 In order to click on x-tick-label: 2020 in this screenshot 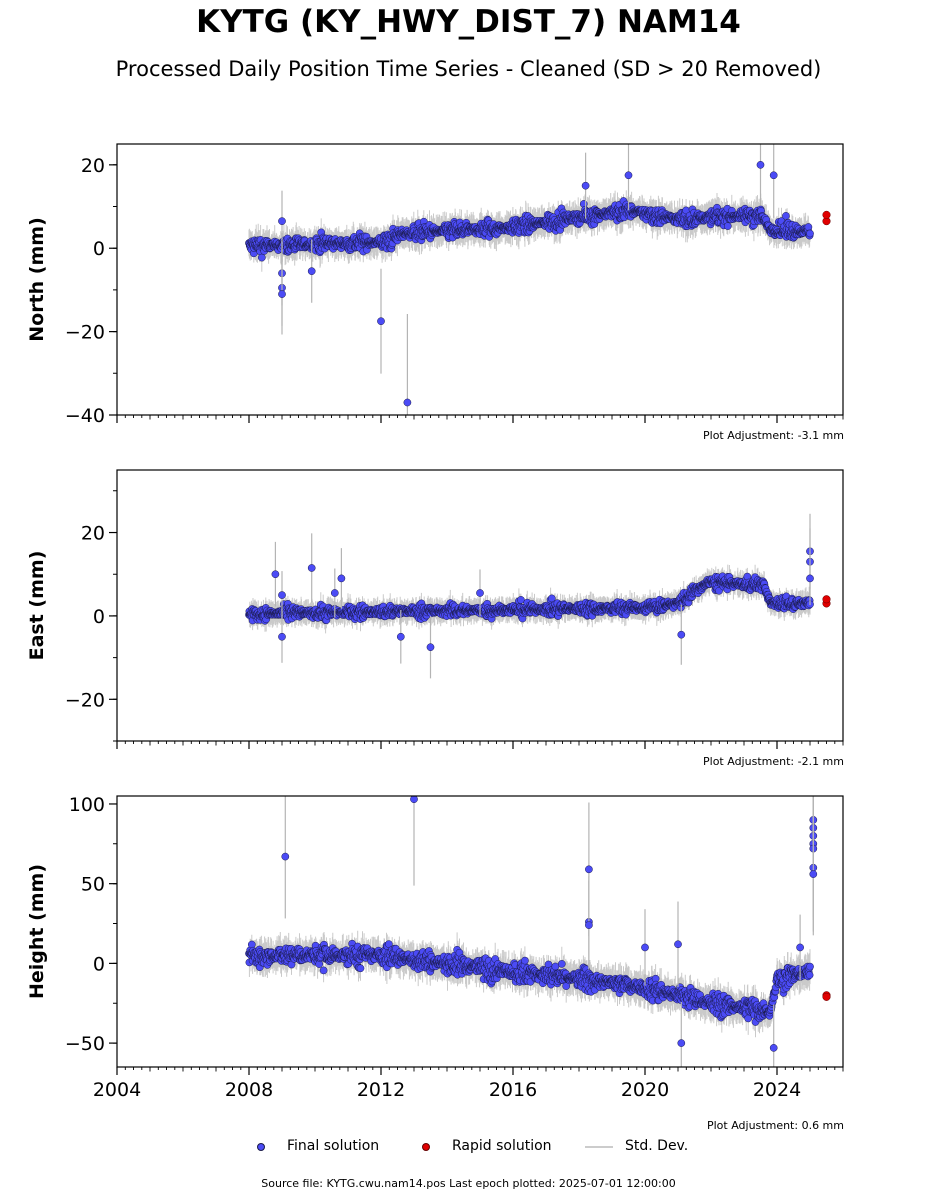, I will do `click(645, 1090)`.